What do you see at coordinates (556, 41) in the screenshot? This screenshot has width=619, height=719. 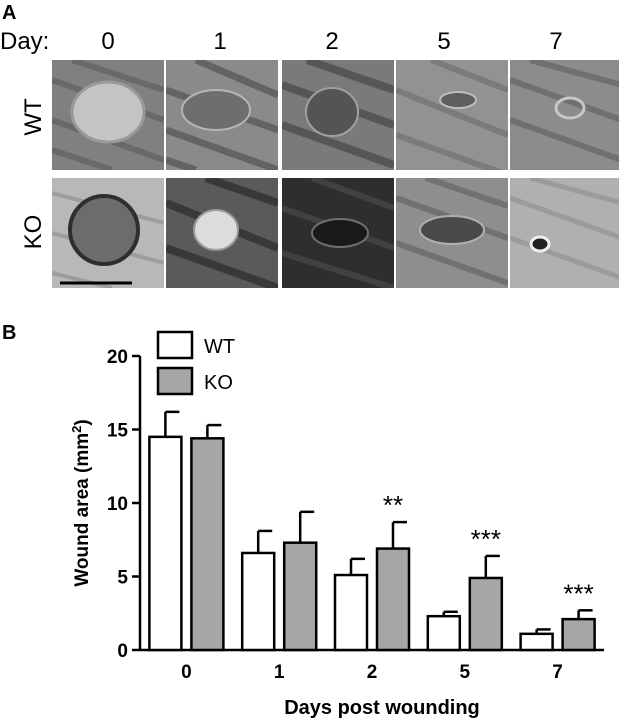 I see `day-label-7: 7` at bounding box center [556, 41].